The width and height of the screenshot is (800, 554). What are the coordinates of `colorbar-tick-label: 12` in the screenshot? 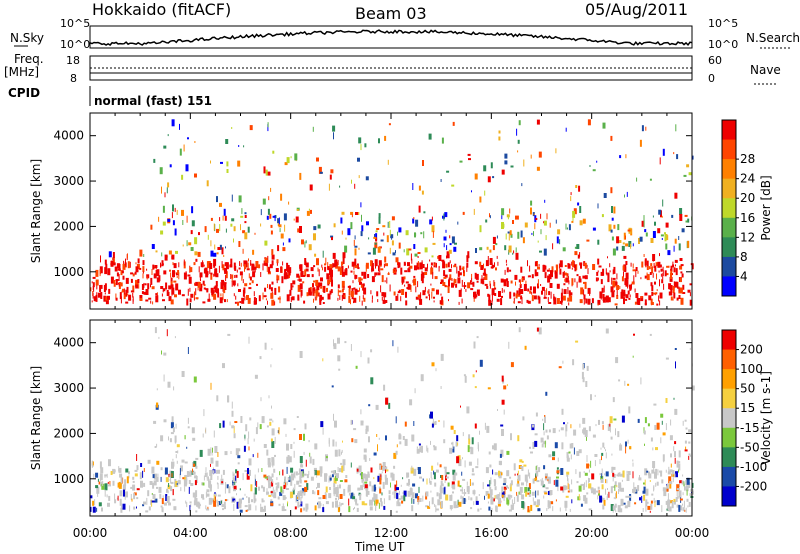 It's located at (747, 237).